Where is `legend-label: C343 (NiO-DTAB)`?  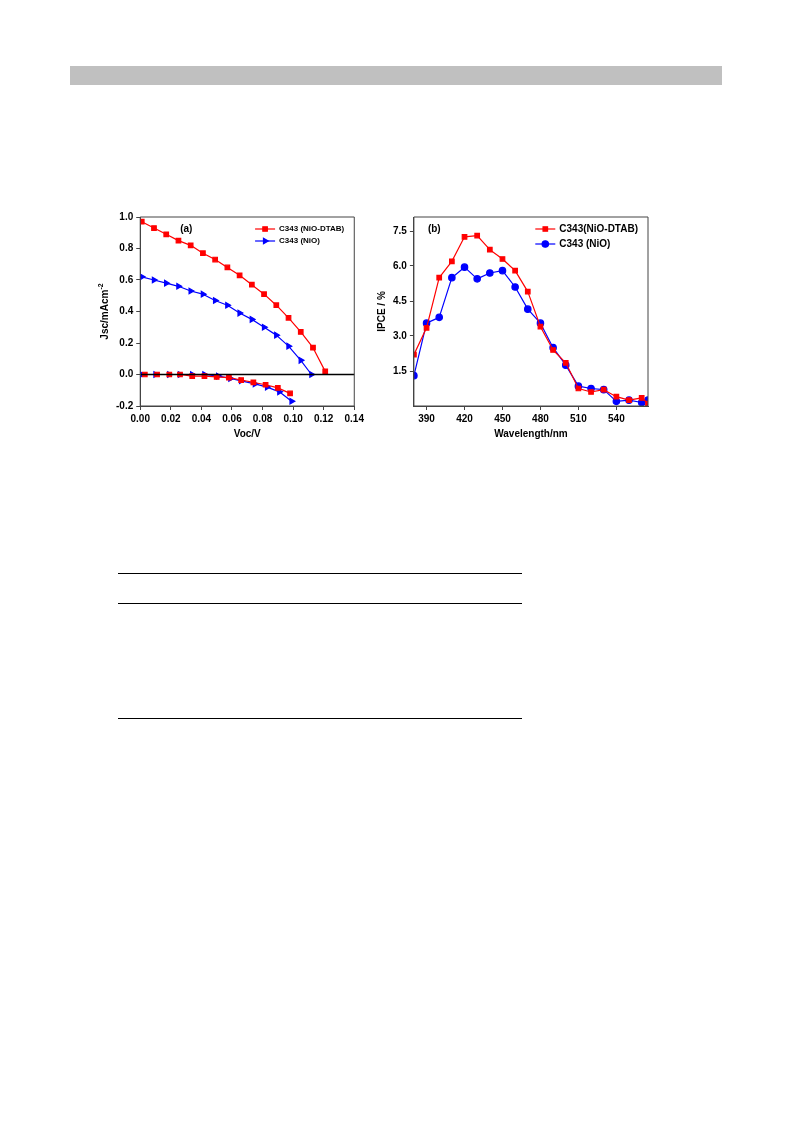
legend-label: C343 (NiO-DTAB) is located at coordinates (312, 229).